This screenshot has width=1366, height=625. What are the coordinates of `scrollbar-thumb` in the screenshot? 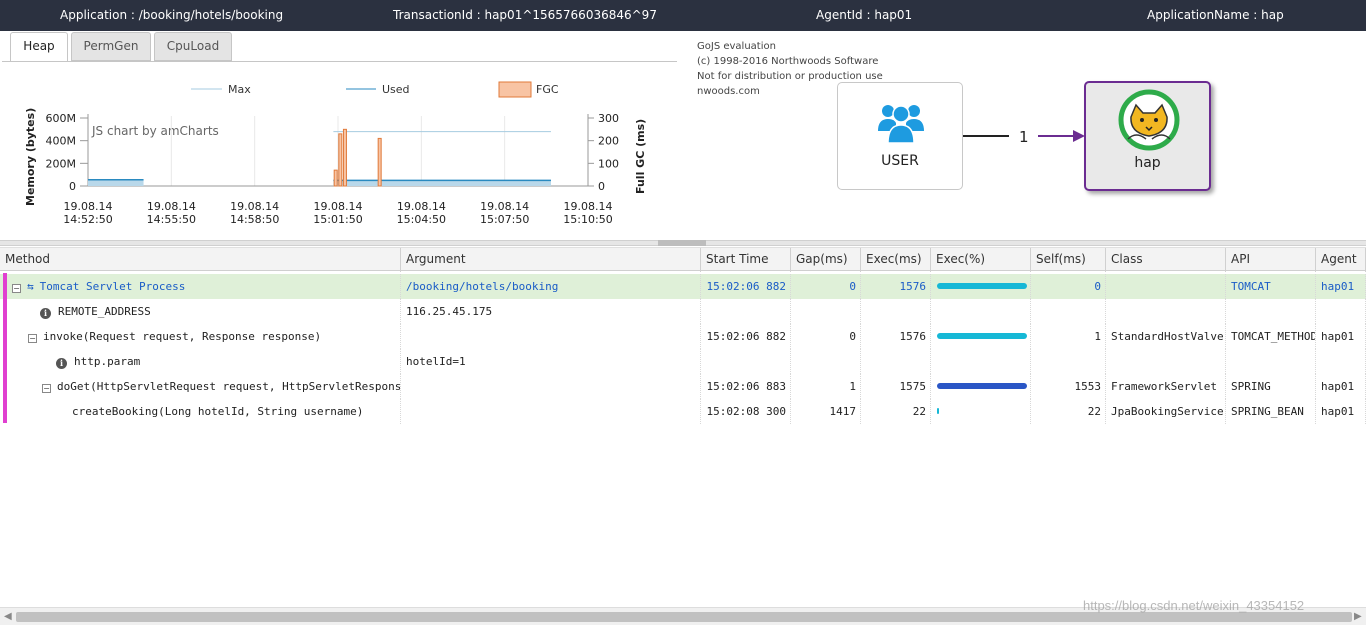 It's located at (684, 617).